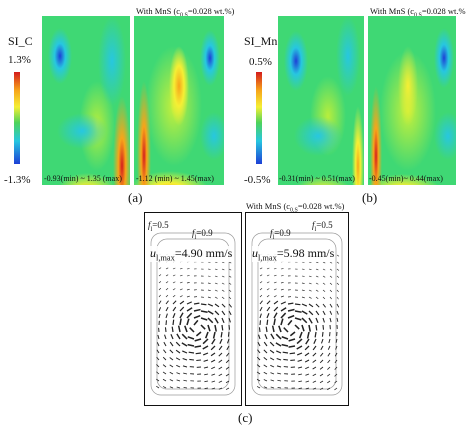 The height and width of the screenshot is (437, 474). Describe the element at coordinates (17, 180) in the screenshot. I see `scale-min-label: -1.3%` at that location.